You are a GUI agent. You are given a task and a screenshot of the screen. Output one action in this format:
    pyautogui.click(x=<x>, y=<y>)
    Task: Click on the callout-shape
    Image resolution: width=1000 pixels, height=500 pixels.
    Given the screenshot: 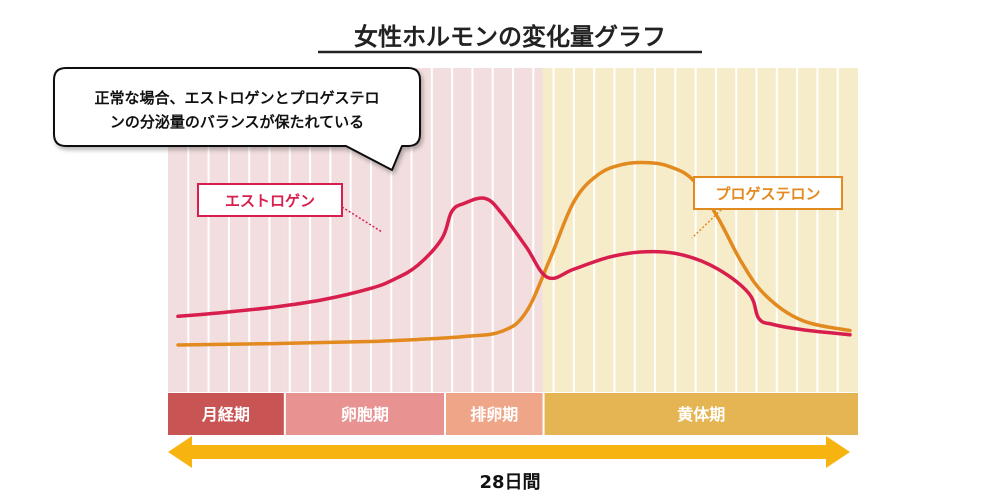 What is the action you would take?
    pyautogui.click(x=237, y=119)
    